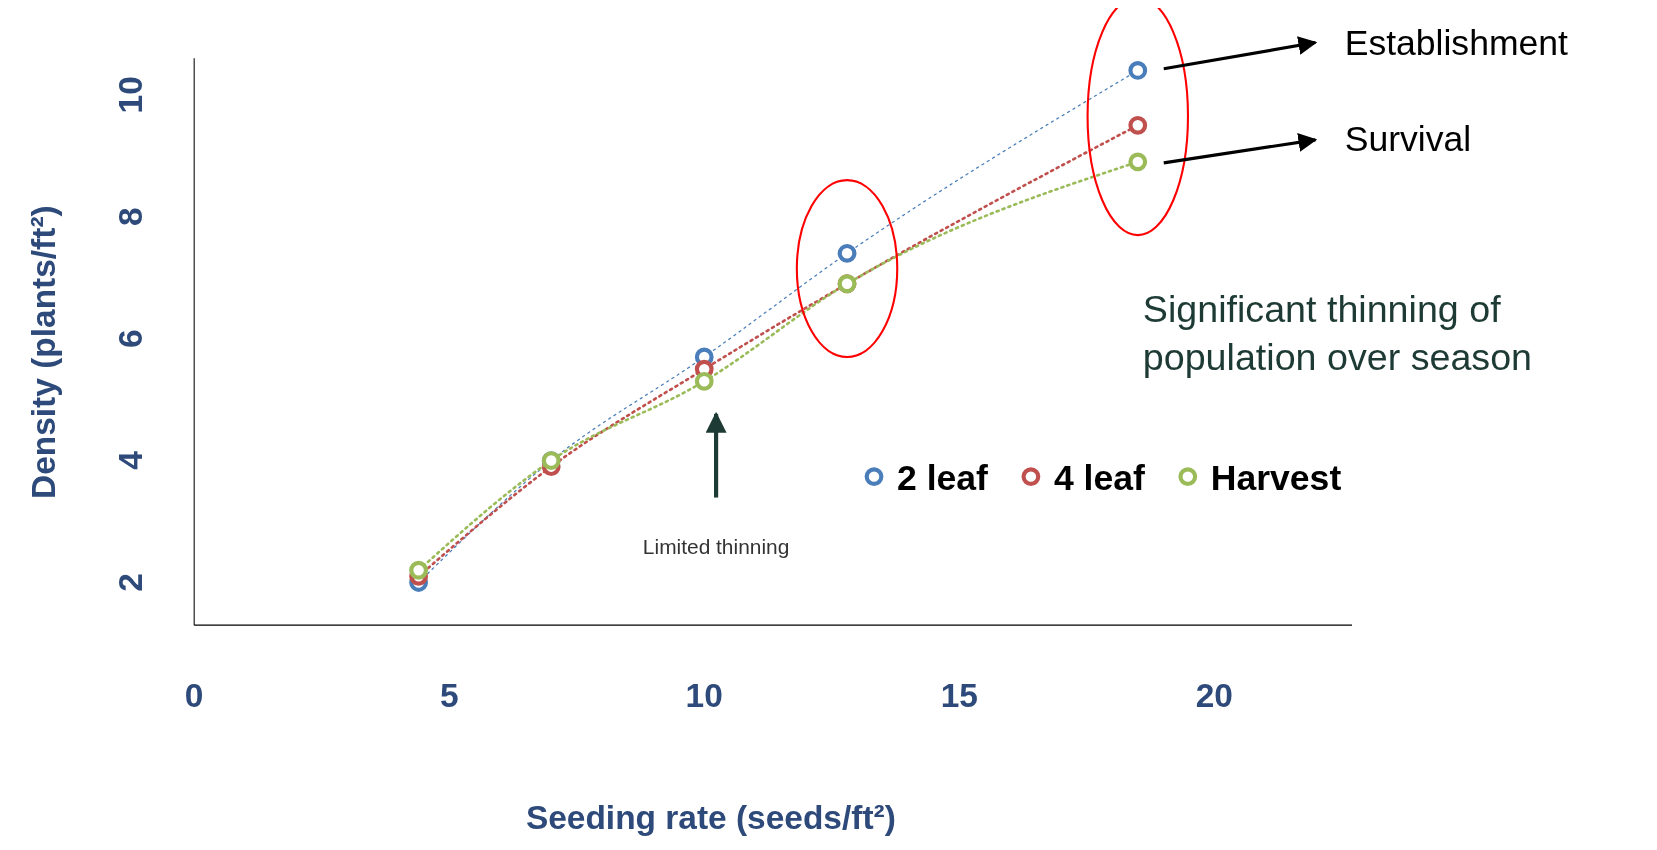 This screenshot has height=850, width=1657. I want to click on y-axis-title: Density (plants/ft²), so click(44, 352).